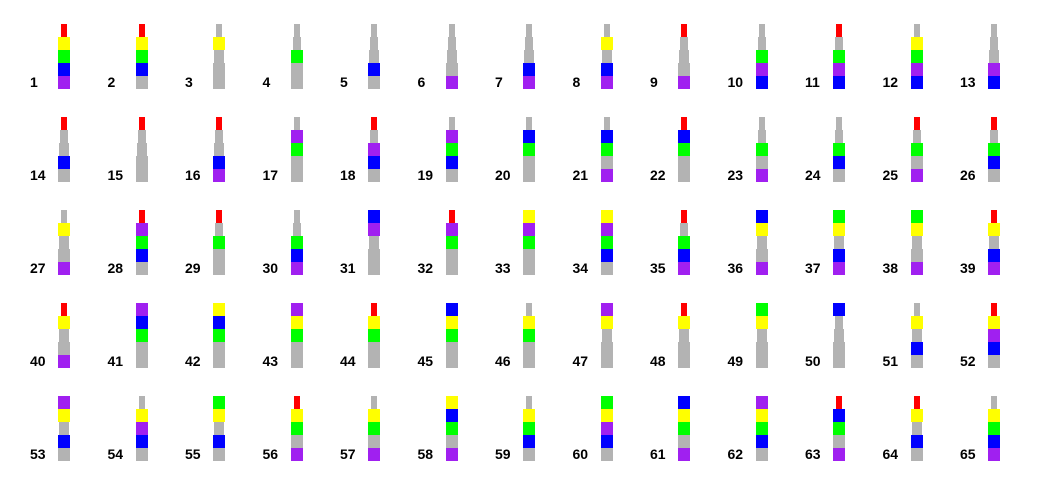 The height and width of the screenshot is (495, 1038). I want to click on item-number: 27, so click(38, 268).